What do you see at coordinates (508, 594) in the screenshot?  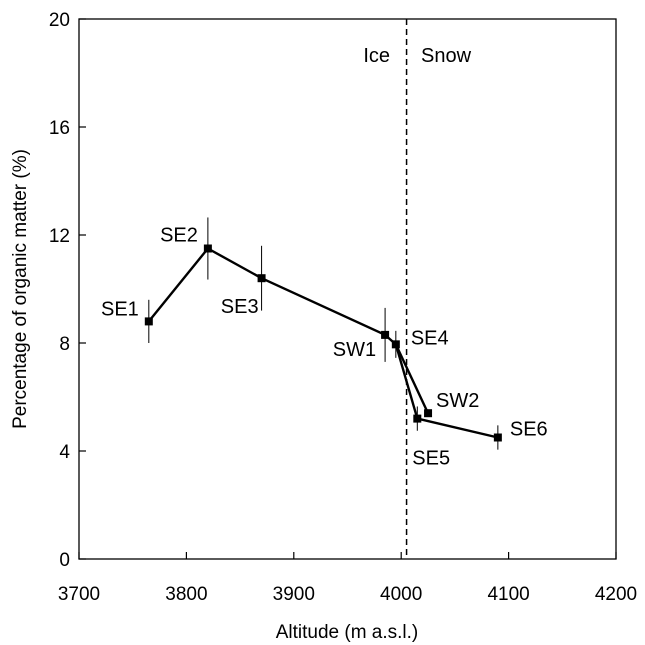 I see `x-tick-label: 4100` at bounding box center [508, 594].